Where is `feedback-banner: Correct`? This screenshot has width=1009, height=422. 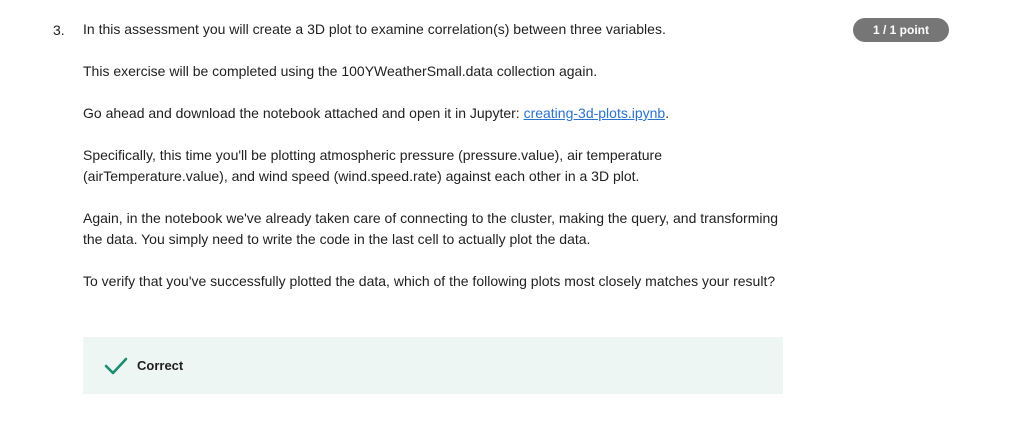 feedback-banner: Correct is located at coordinates (433, 365).